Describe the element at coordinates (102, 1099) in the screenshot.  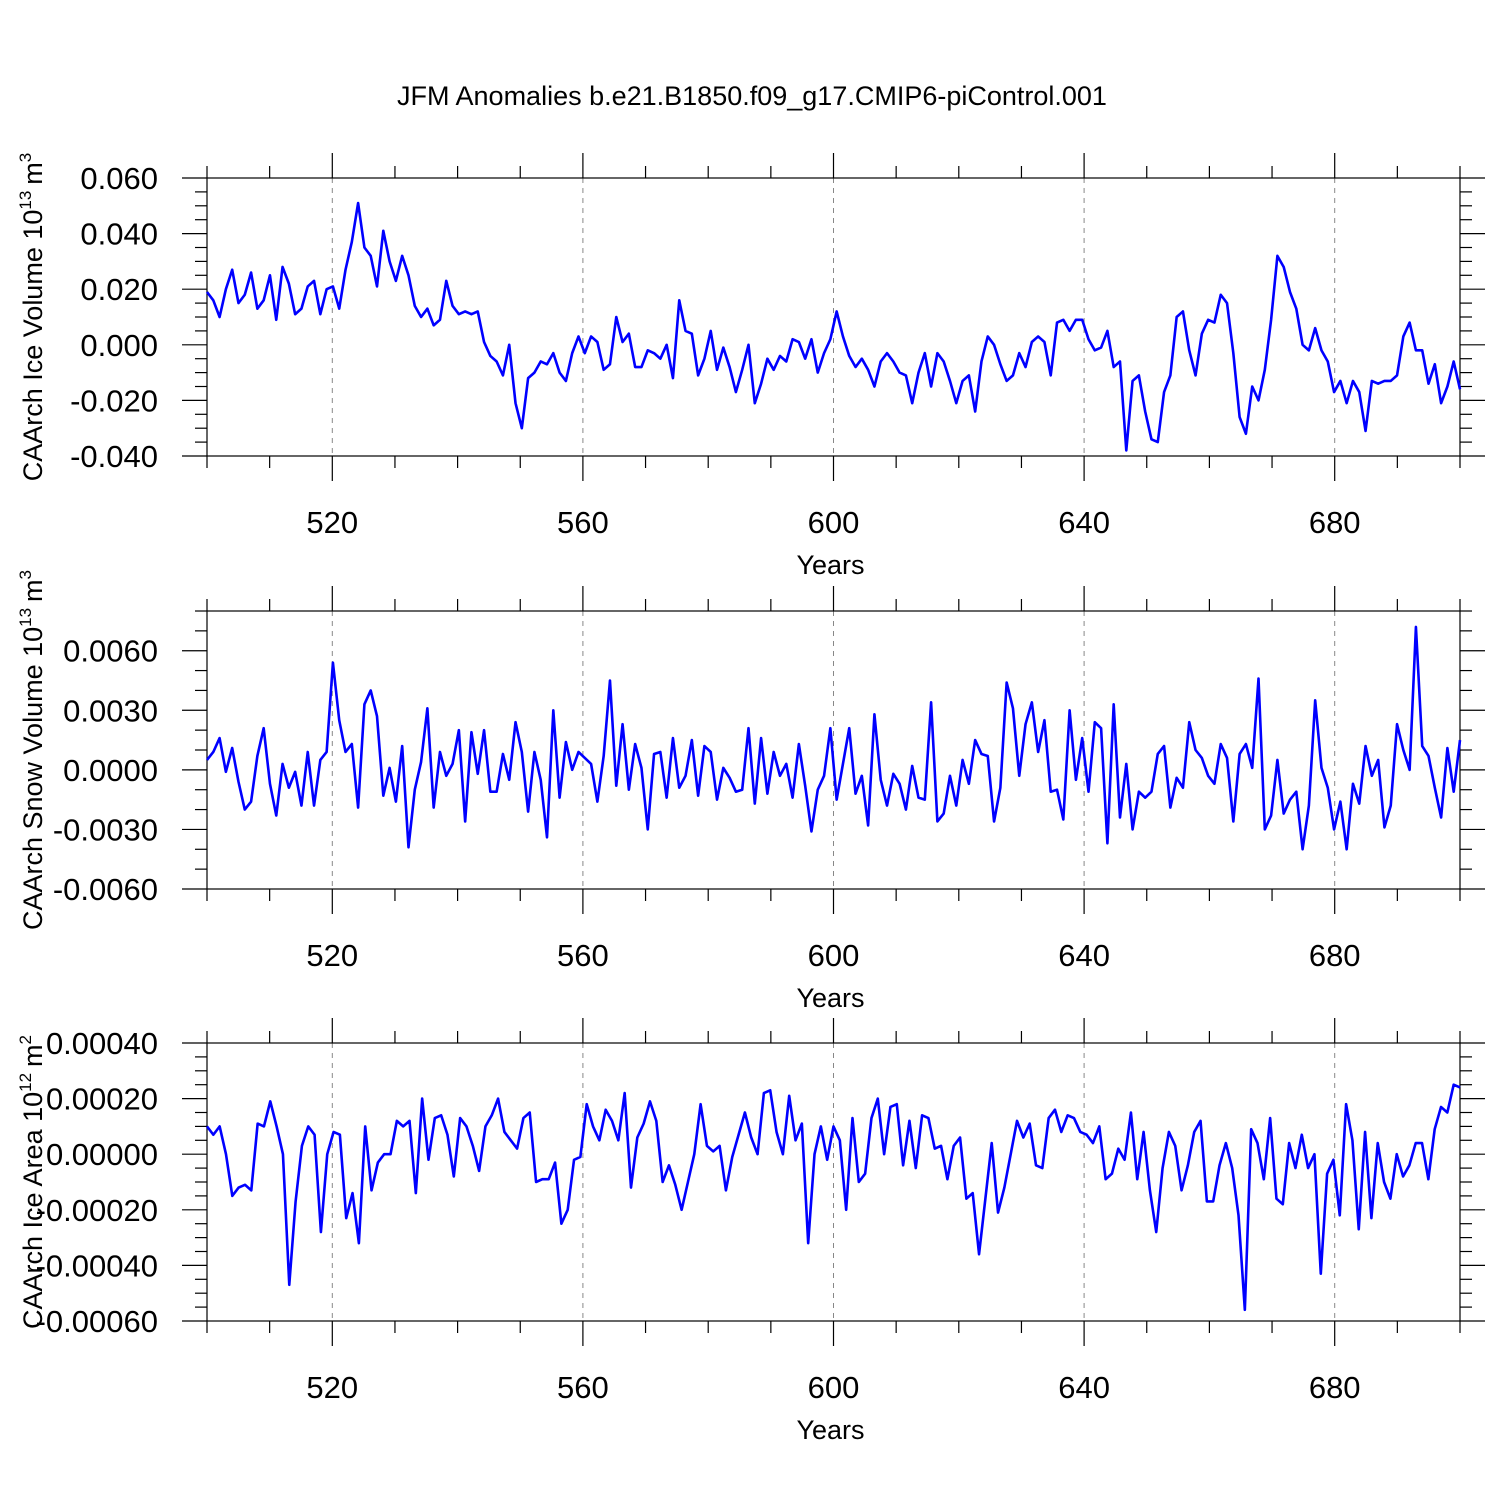
I see `y-tick-label: 0.00020` at that location.